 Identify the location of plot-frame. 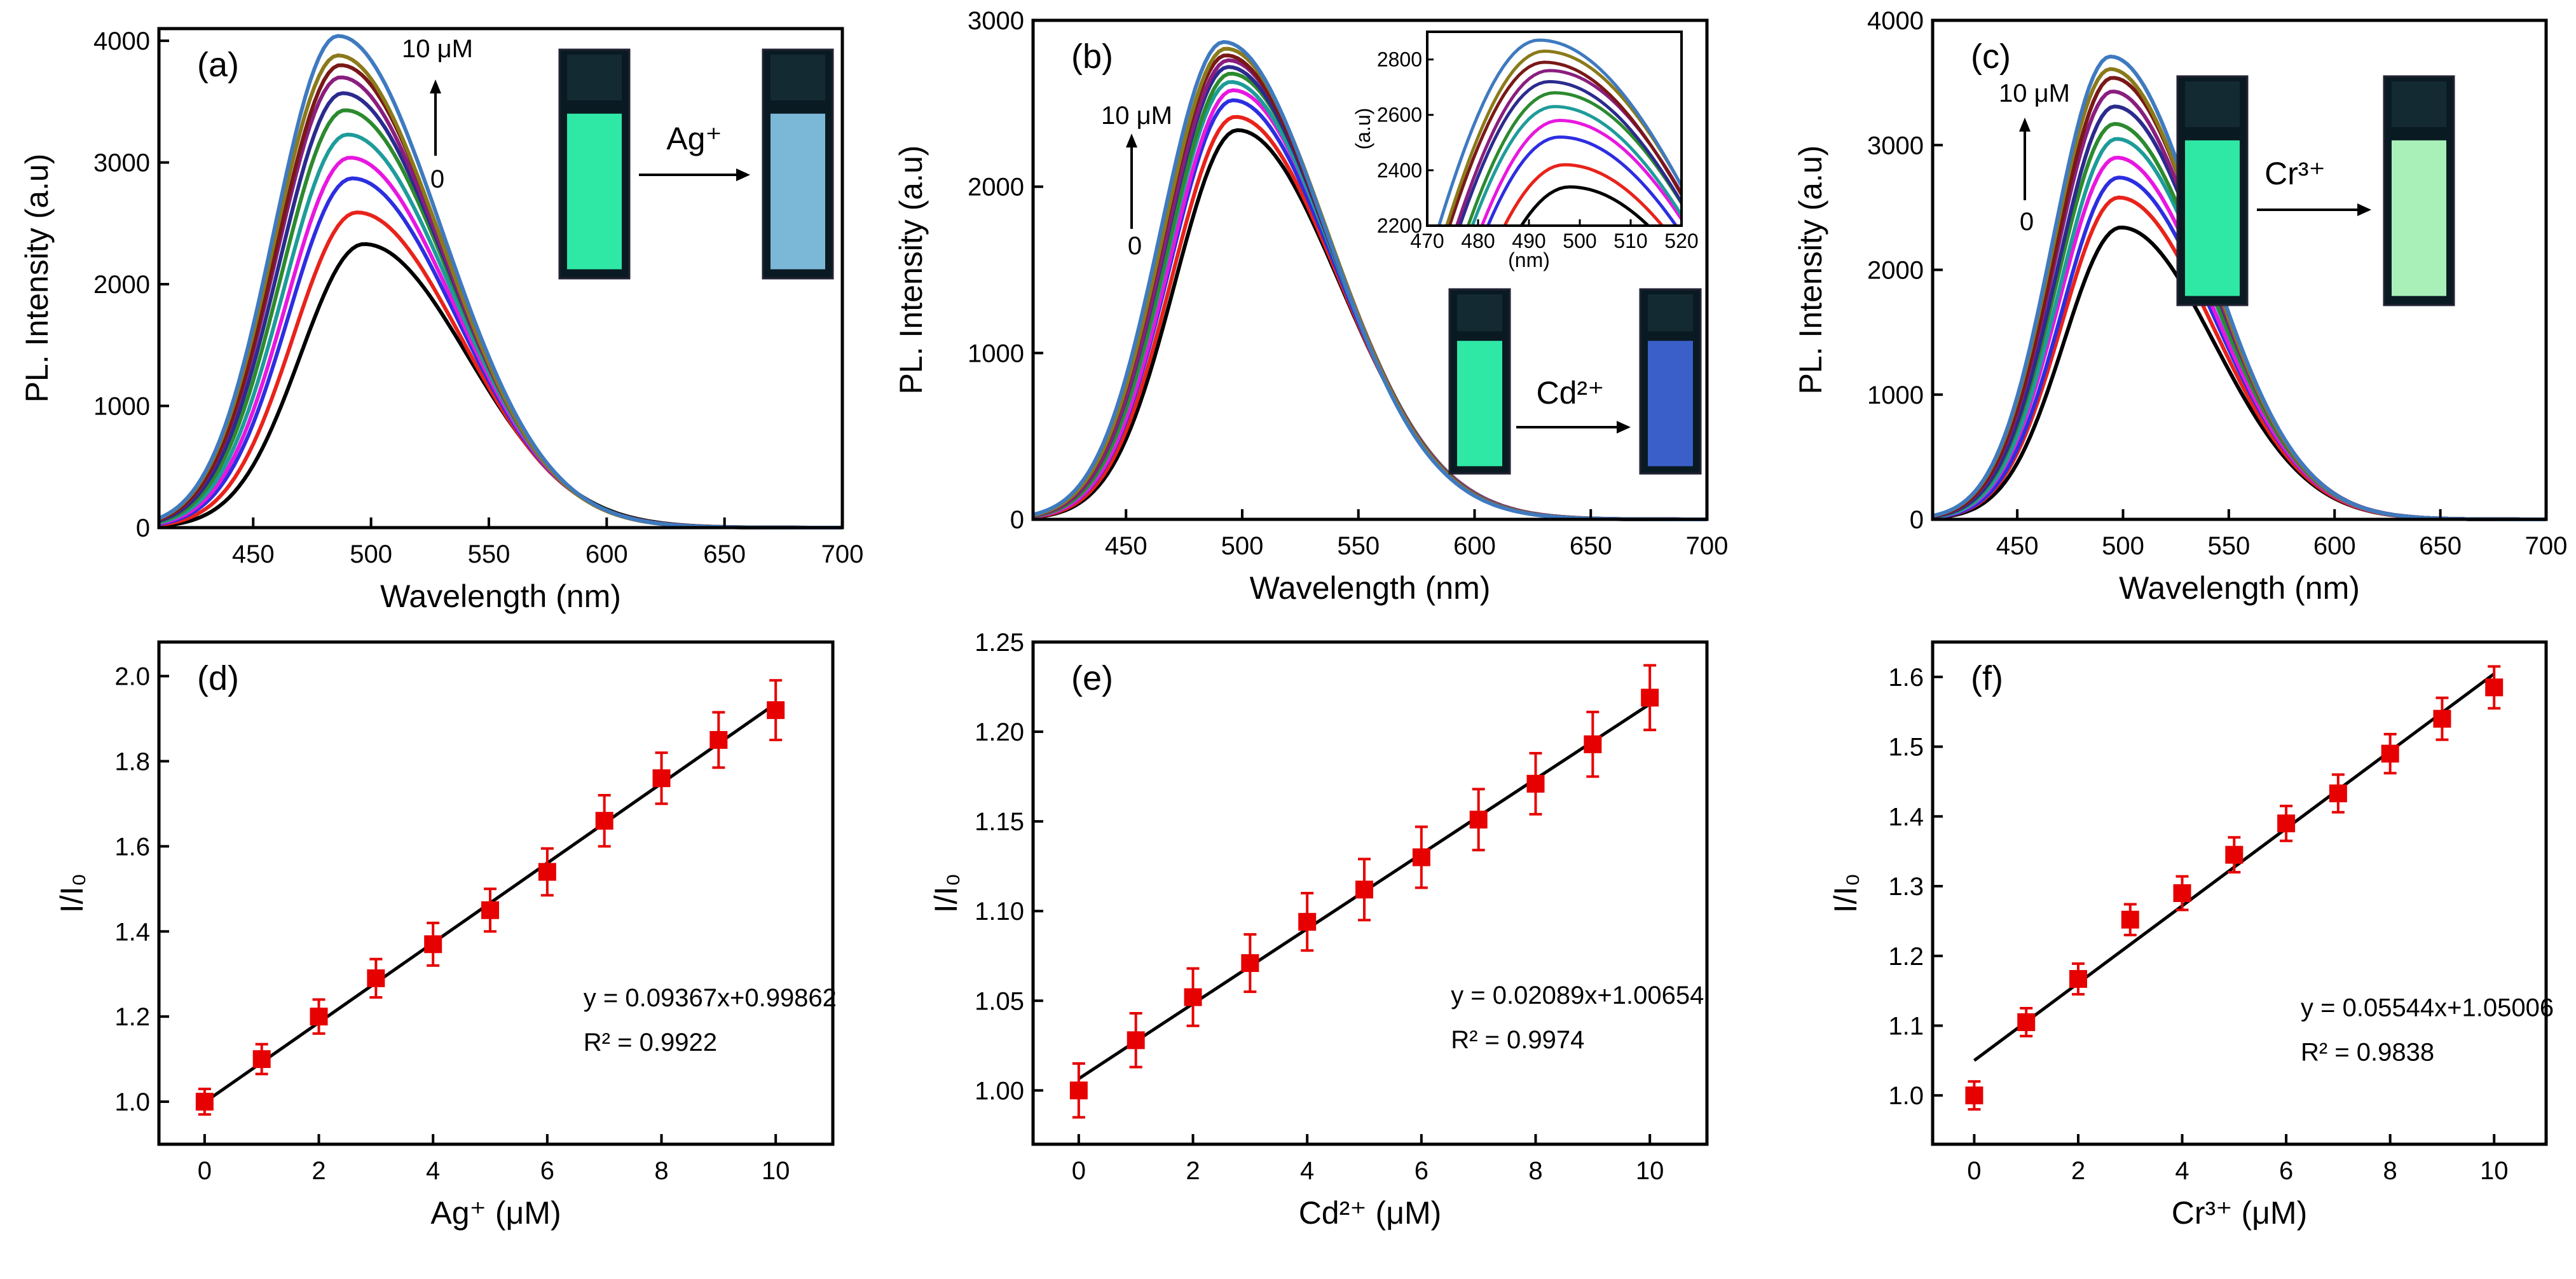
(1370, 270).